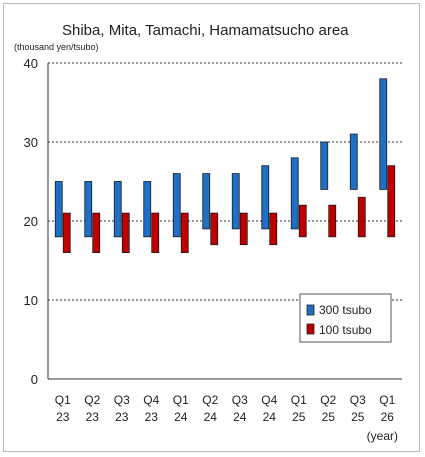 The width and height of the screenshot is (425, 457). What do you see at coordinates (31, 300) in the screenshot?
I see `y-tick-label: 10` at bounding box center [31, 300].